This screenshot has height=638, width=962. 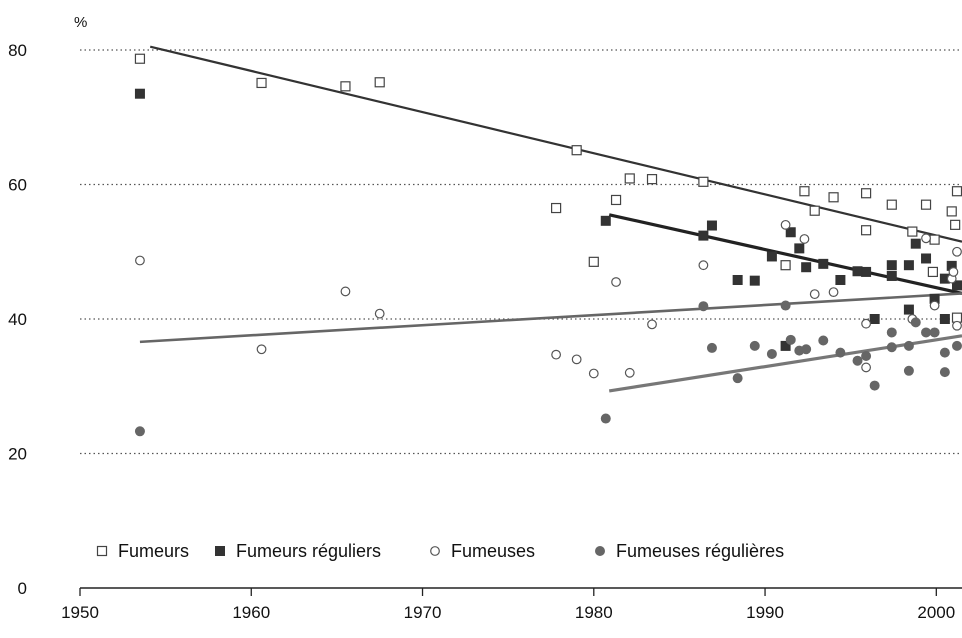 I want to click on y-tick-label-20: 20, so click(x=17, y=454).